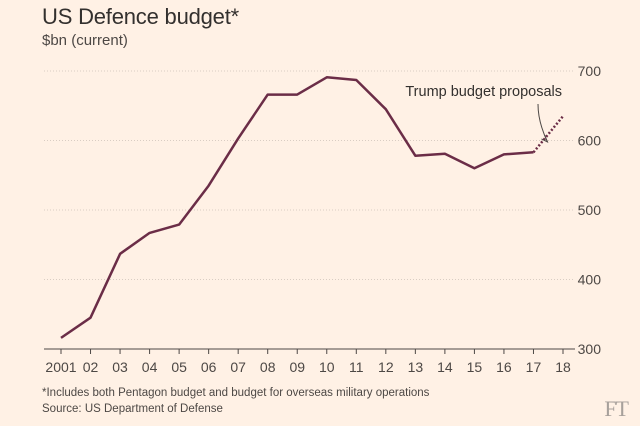  What do you see at coordinates (475, 367) in the screenshot?
I see `x-tick-label: 15` at bounding box center [475, 367].